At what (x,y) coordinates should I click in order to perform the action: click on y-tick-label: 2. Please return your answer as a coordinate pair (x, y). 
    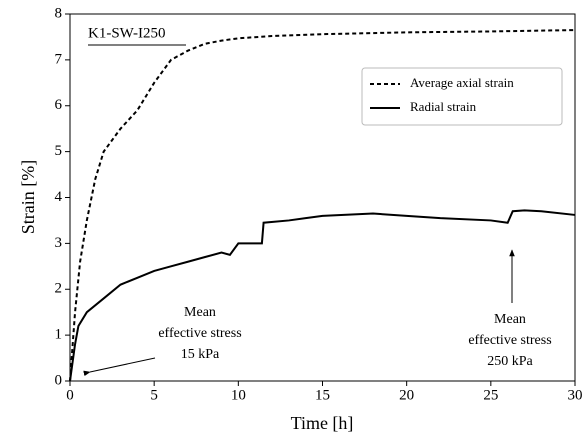
    Looking at the image, I should click on (59, 289).